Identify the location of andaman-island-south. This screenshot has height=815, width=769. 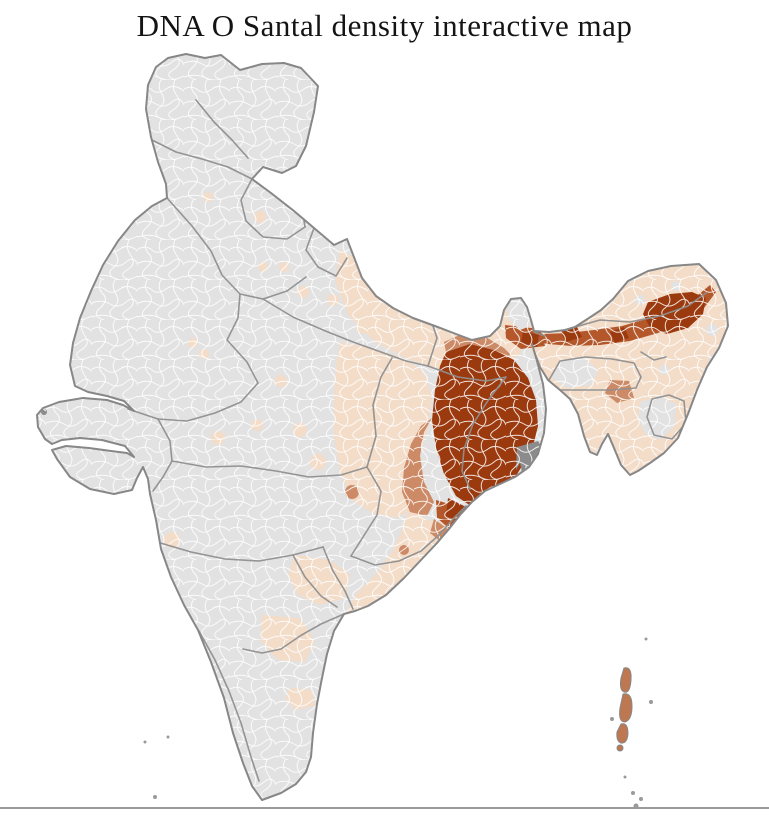
(622, 733).